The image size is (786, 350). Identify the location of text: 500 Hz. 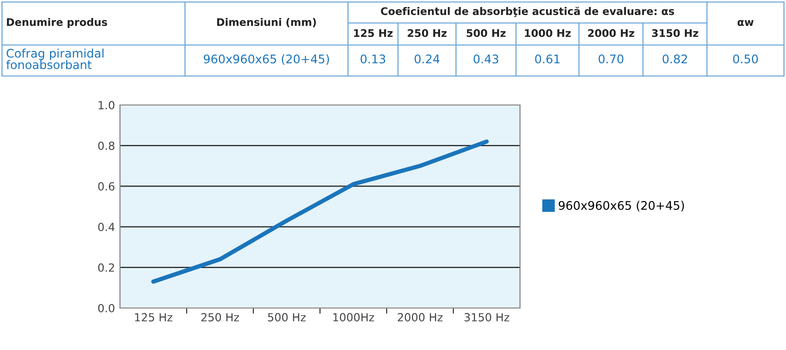
(486, 33).